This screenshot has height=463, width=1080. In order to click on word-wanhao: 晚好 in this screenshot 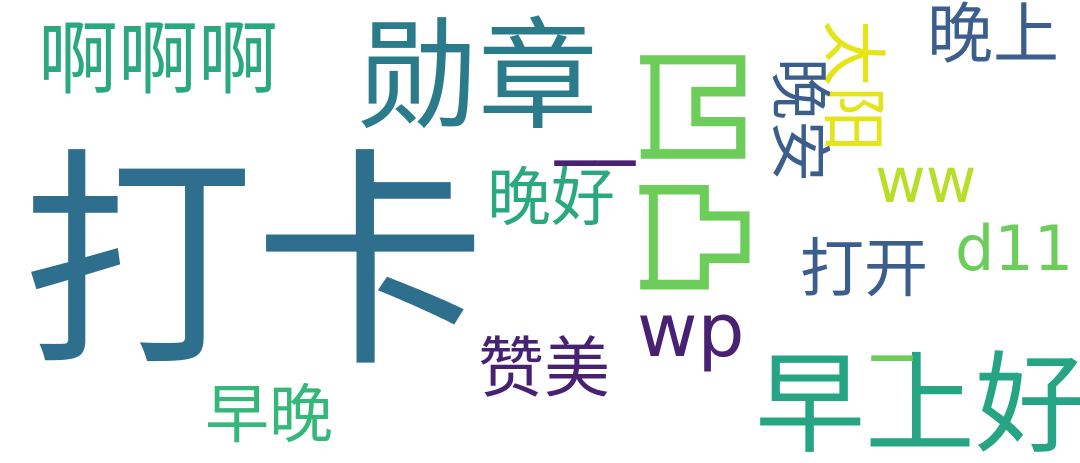, I will do `click(551, 199)`.